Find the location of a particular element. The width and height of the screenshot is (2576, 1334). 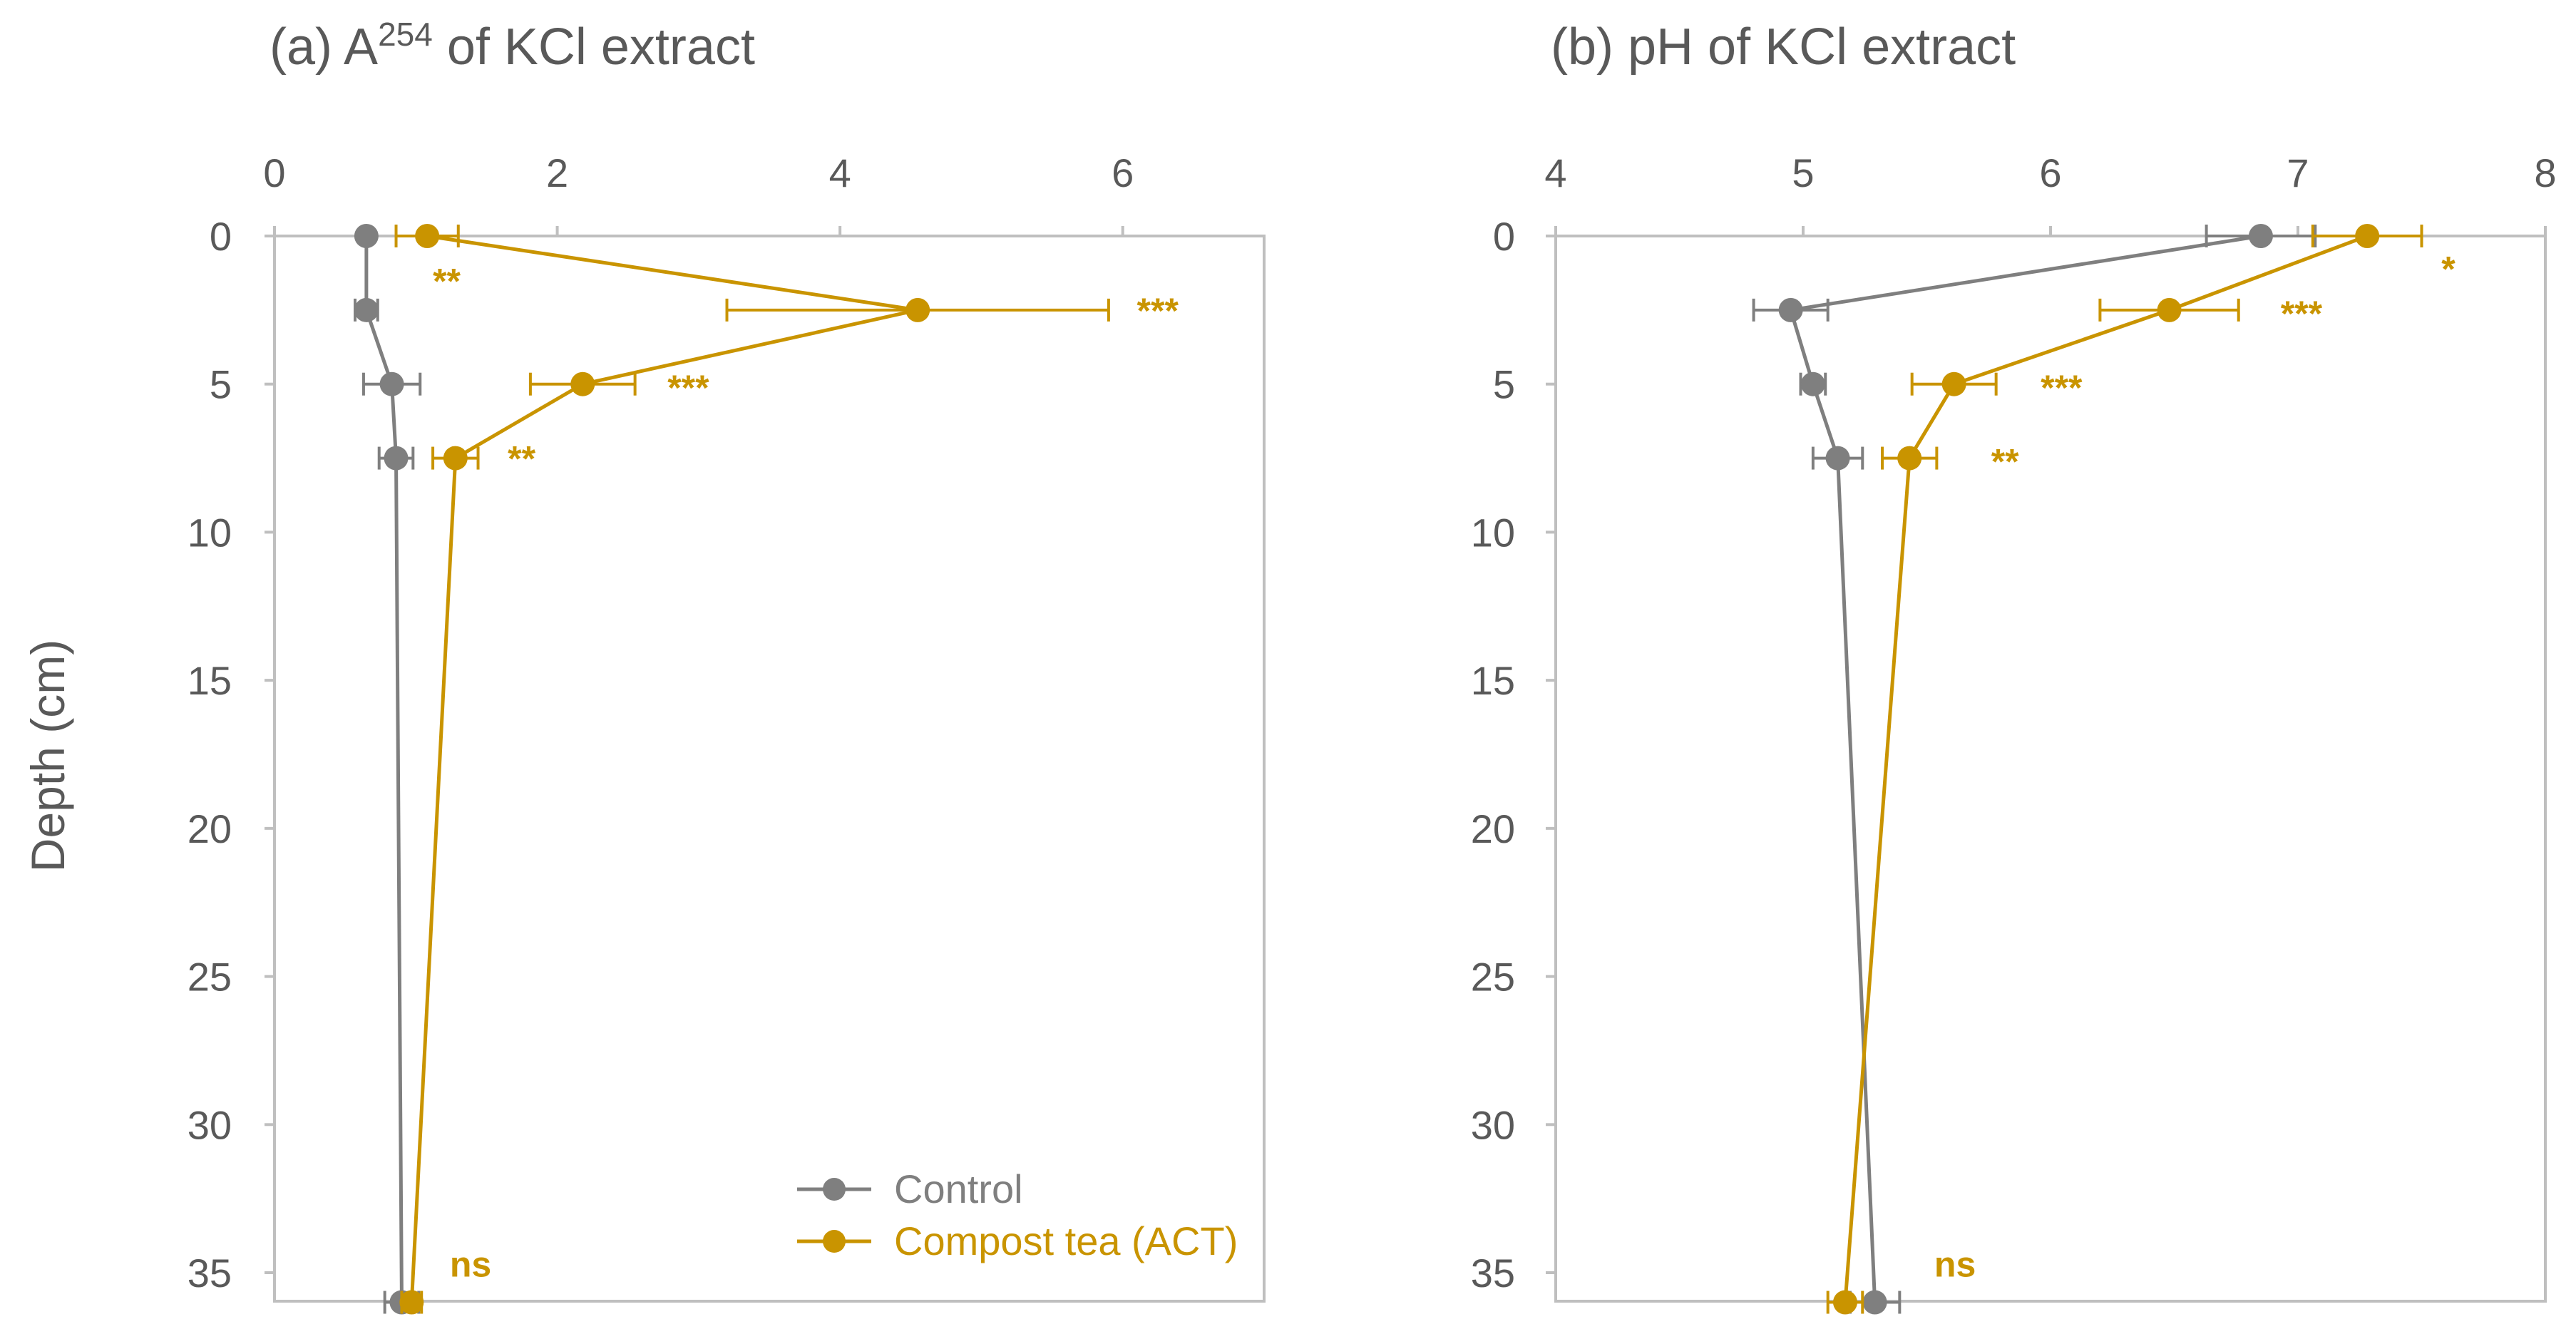

legend-item-compost-tea: Compost tea (ACT) is located at coordinates (1017, 1240).